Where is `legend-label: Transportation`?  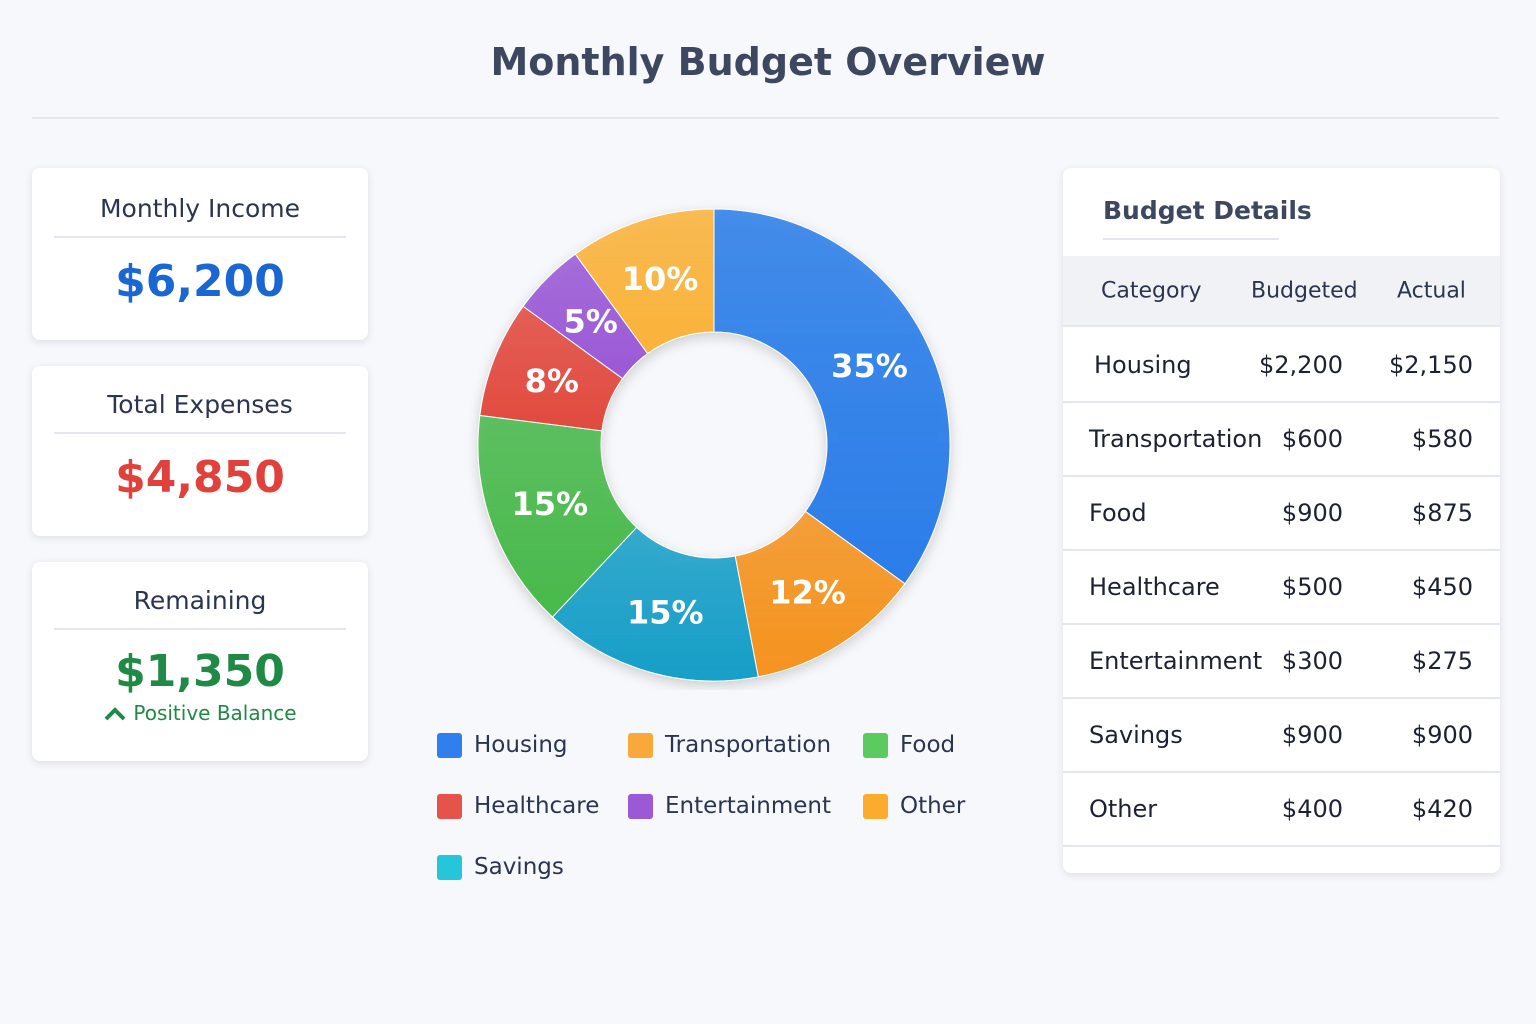
legend-label: Transportation is located at coordinates (748, 745).